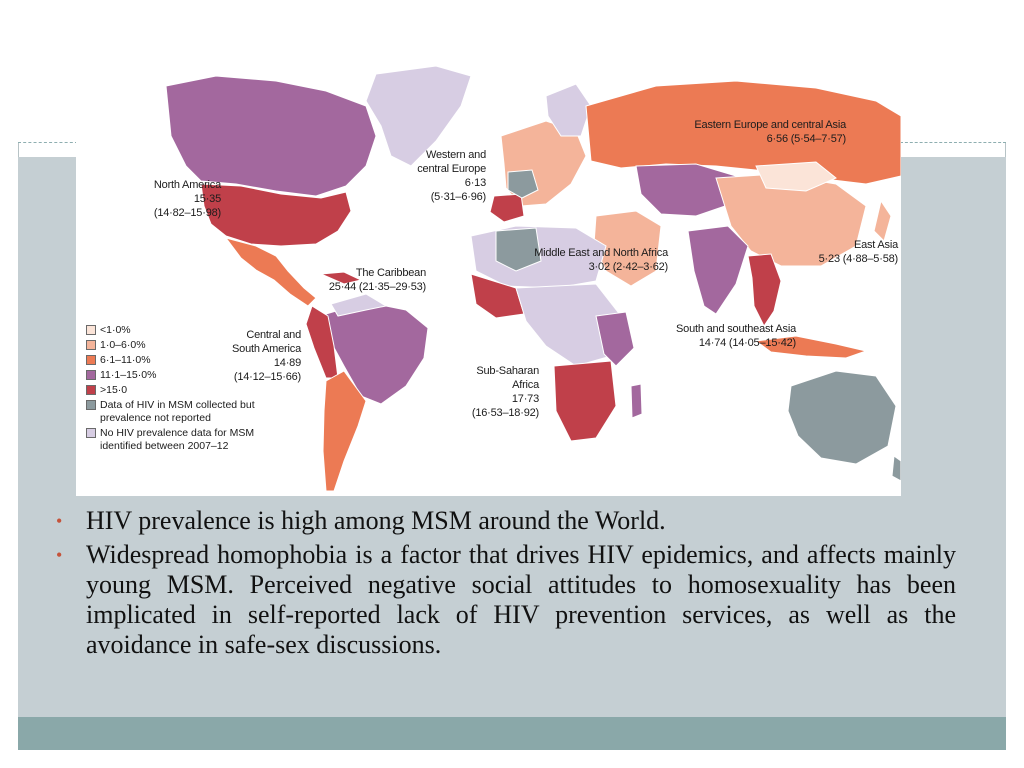 The height and width of the screenshot is (768, 1024). Describe the element at coordinates (568, 110) in the screenshot. I see `map-scandinavia` at that location.